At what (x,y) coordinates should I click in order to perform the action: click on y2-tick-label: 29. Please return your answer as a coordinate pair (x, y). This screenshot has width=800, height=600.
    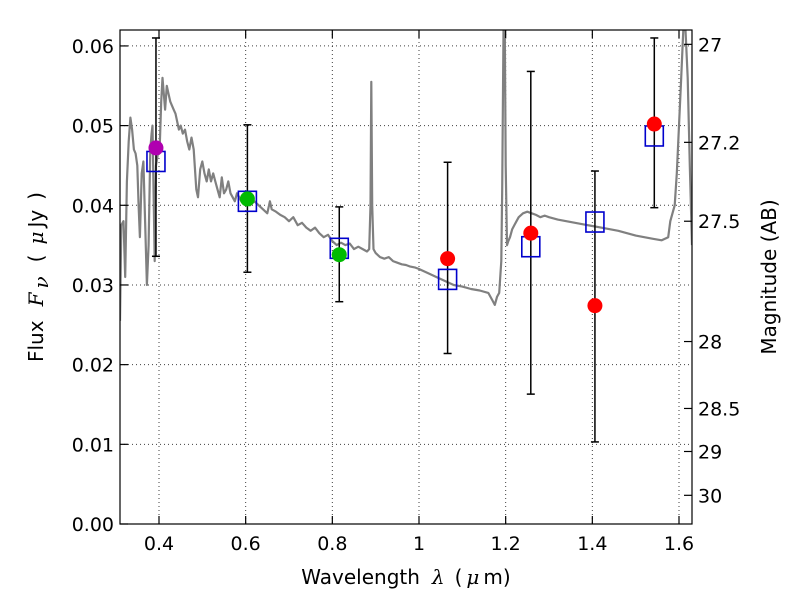
    Looking at the image, I should click on (710, 452).